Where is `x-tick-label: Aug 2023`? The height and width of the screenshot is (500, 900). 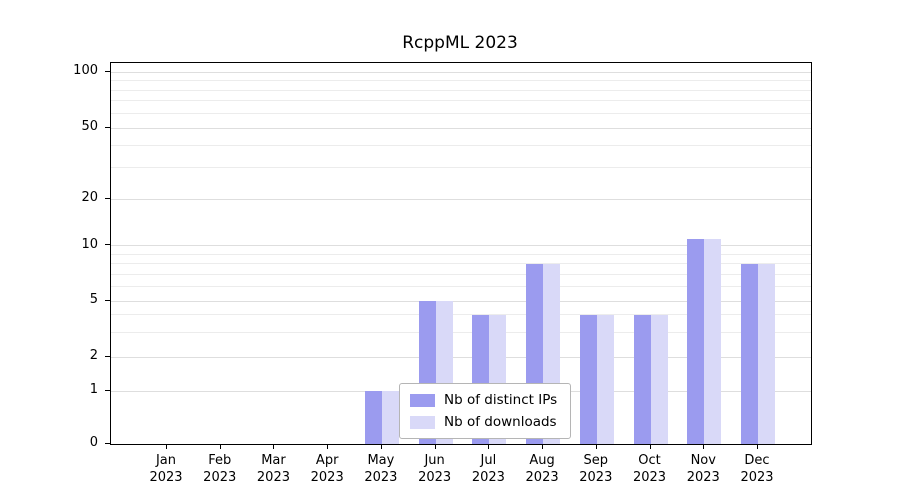
x-tick-label: Aug 2023 is located at coordinates (542, 469).